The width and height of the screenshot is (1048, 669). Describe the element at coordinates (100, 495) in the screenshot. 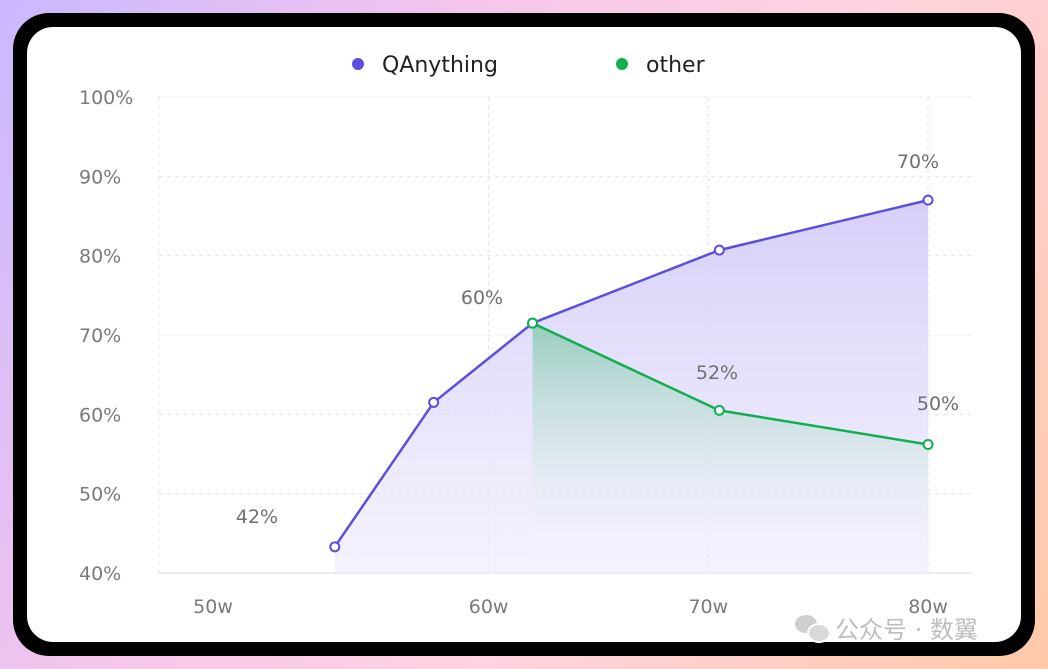

I see `y-tick-label: 50%` at that location.